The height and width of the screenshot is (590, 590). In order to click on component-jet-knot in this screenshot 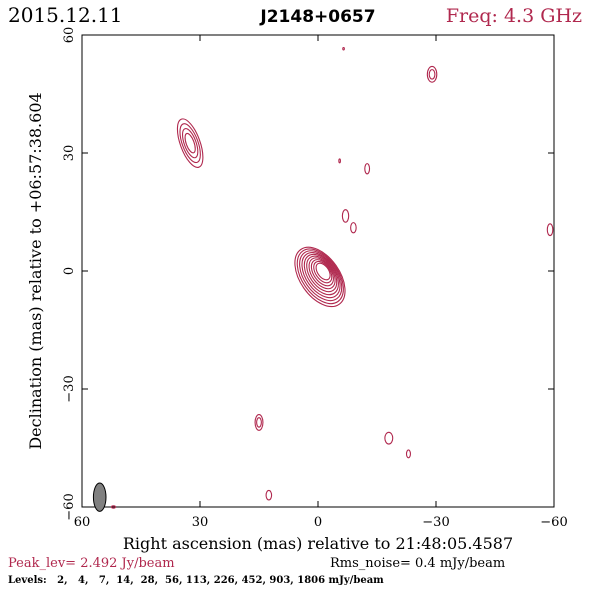, I will do `click(190, 143)`.